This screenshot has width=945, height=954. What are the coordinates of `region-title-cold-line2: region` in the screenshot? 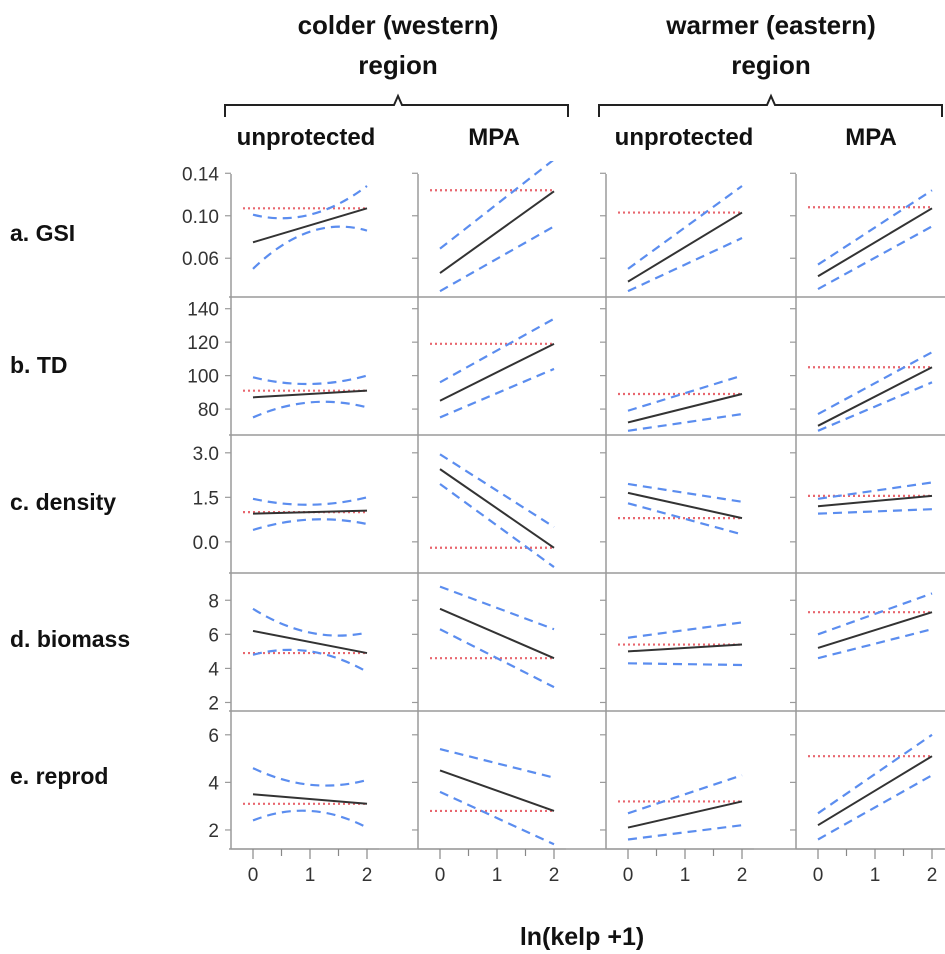 It's located at (397, 65).